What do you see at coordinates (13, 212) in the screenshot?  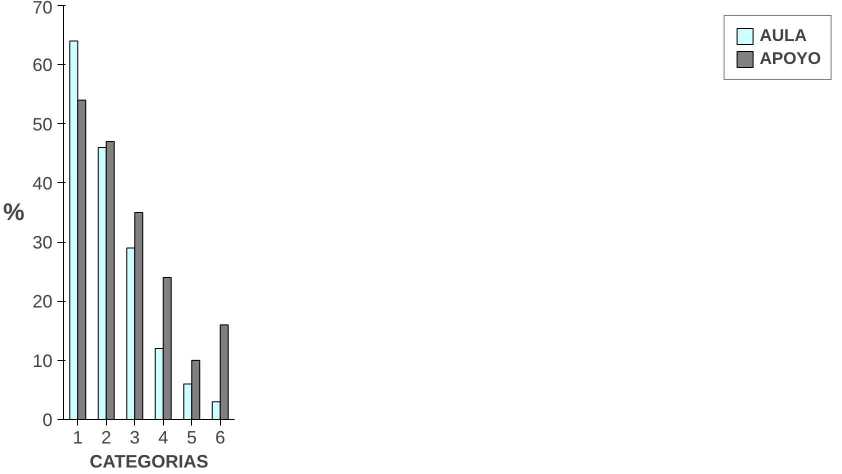 I see `y-axis-title: %` at bounding box center [13, 212].